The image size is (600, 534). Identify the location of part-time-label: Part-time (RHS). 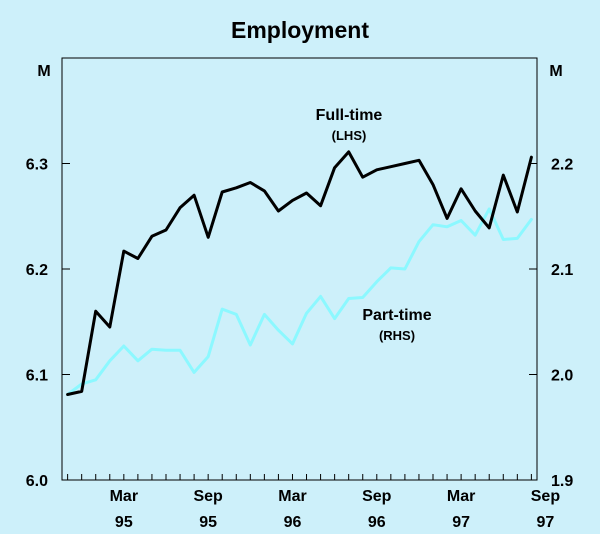
(396, 325).